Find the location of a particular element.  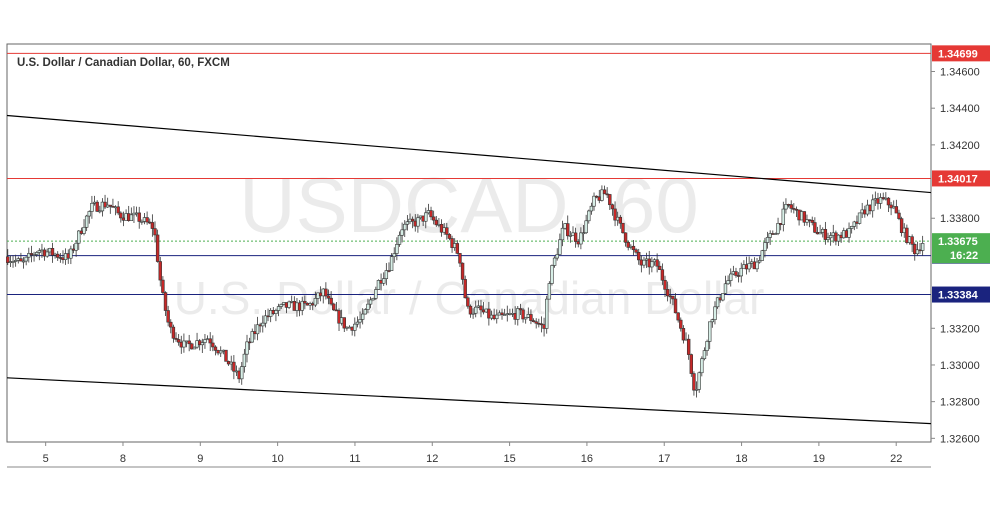

x-tick-label: 19 is located at coordinates (819, 459).